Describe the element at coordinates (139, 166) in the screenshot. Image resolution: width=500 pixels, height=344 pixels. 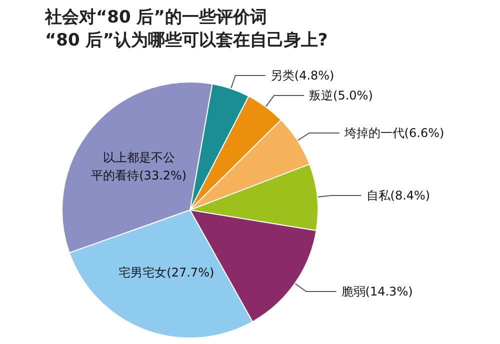
I see `slice-label: 以上都是不公平的看待(33.2%)` at that location.